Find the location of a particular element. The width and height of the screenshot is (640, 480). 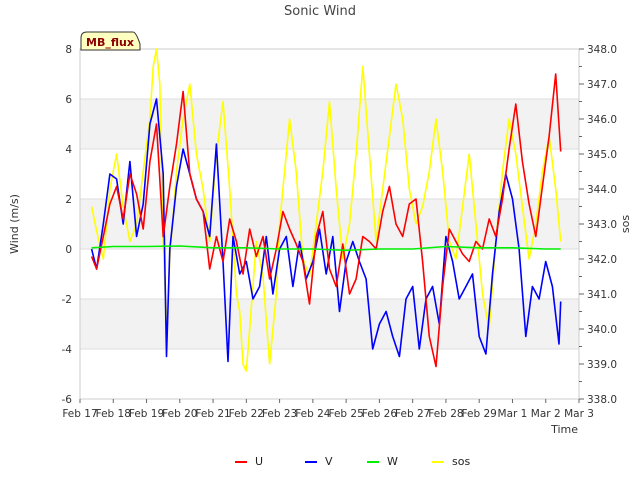

legend-label-v: V is located at coordinates (329, 461).